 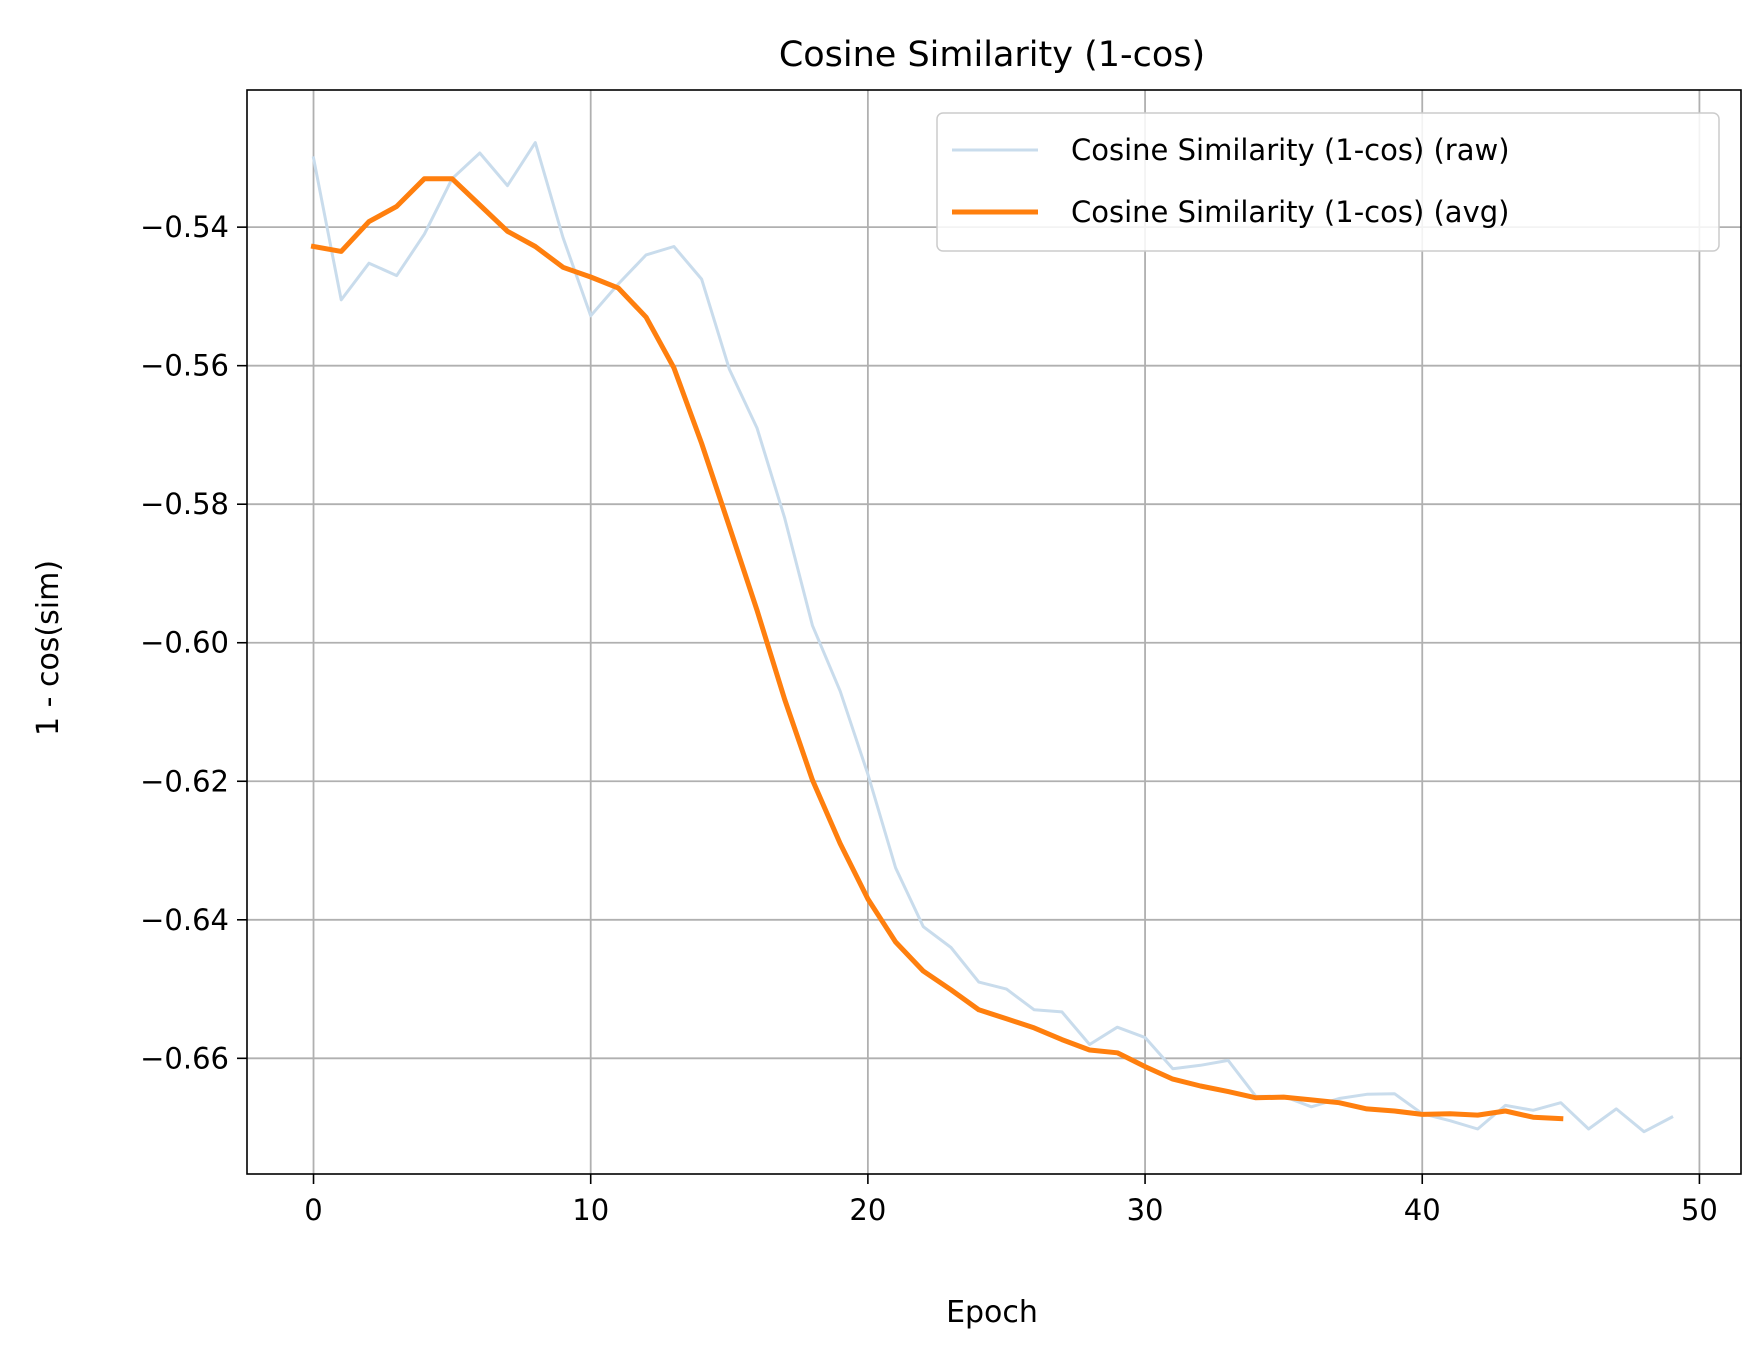 What do you see at coordinates (867, 1210) in the screenshot?
I see `x-tick-label: 20` at bounding box center [867, 1210].